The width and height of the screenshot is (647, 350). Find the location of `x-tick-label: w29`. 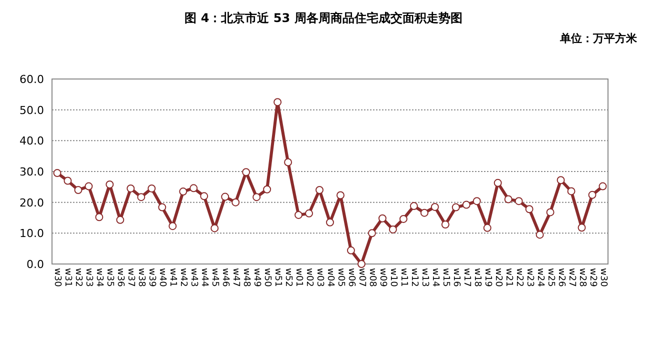

x-tick-label: w29 is located at coordinates (592, 278).